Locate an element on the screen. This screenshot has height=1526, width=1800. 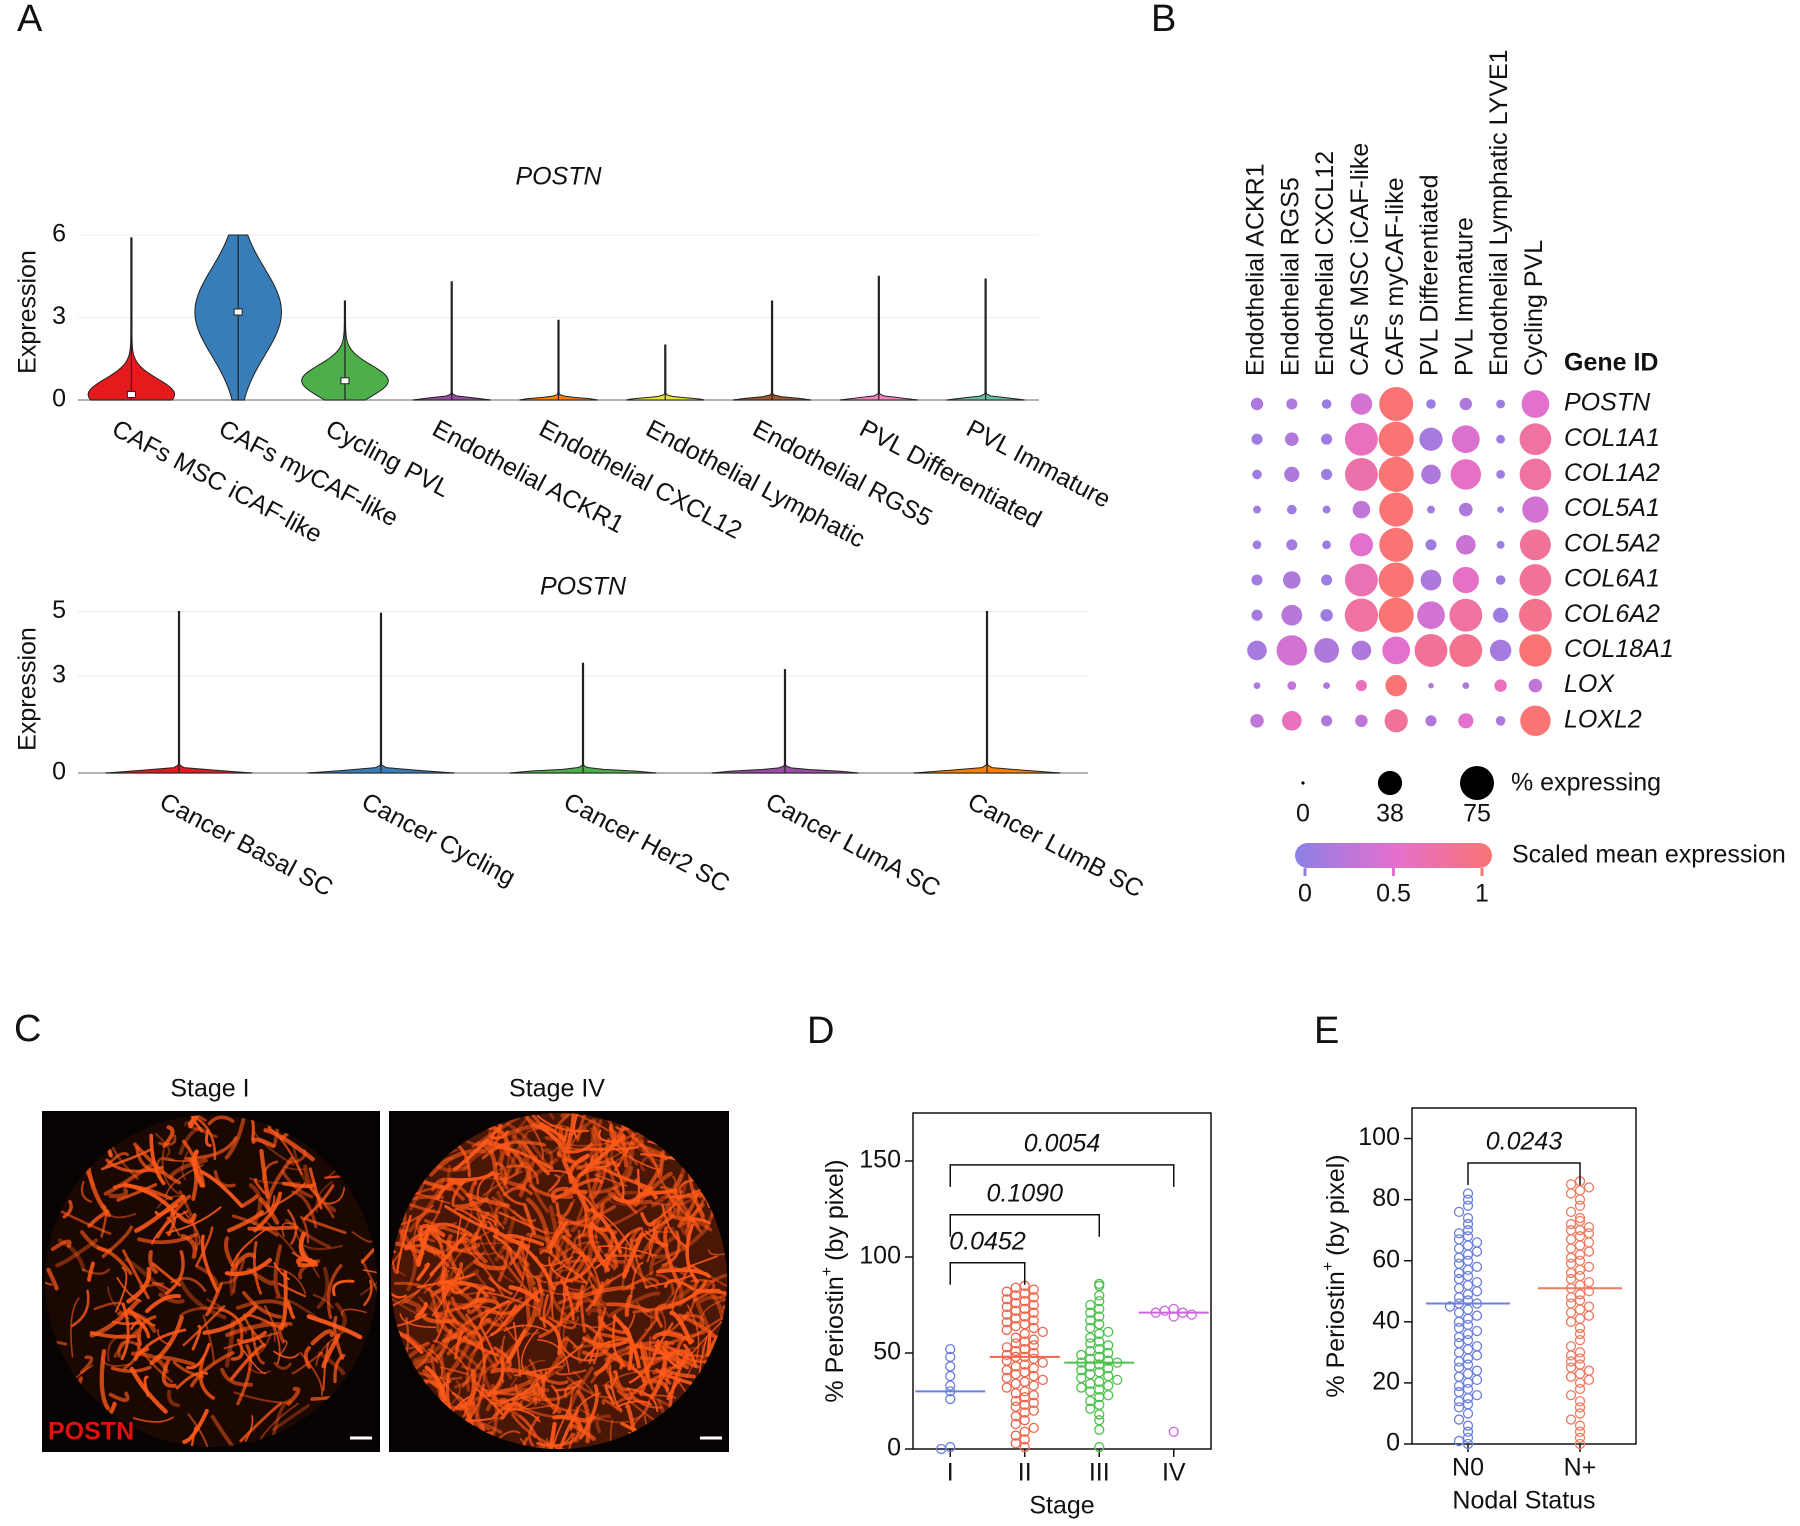
panel-label: C is located at coordinates (27, 1029).